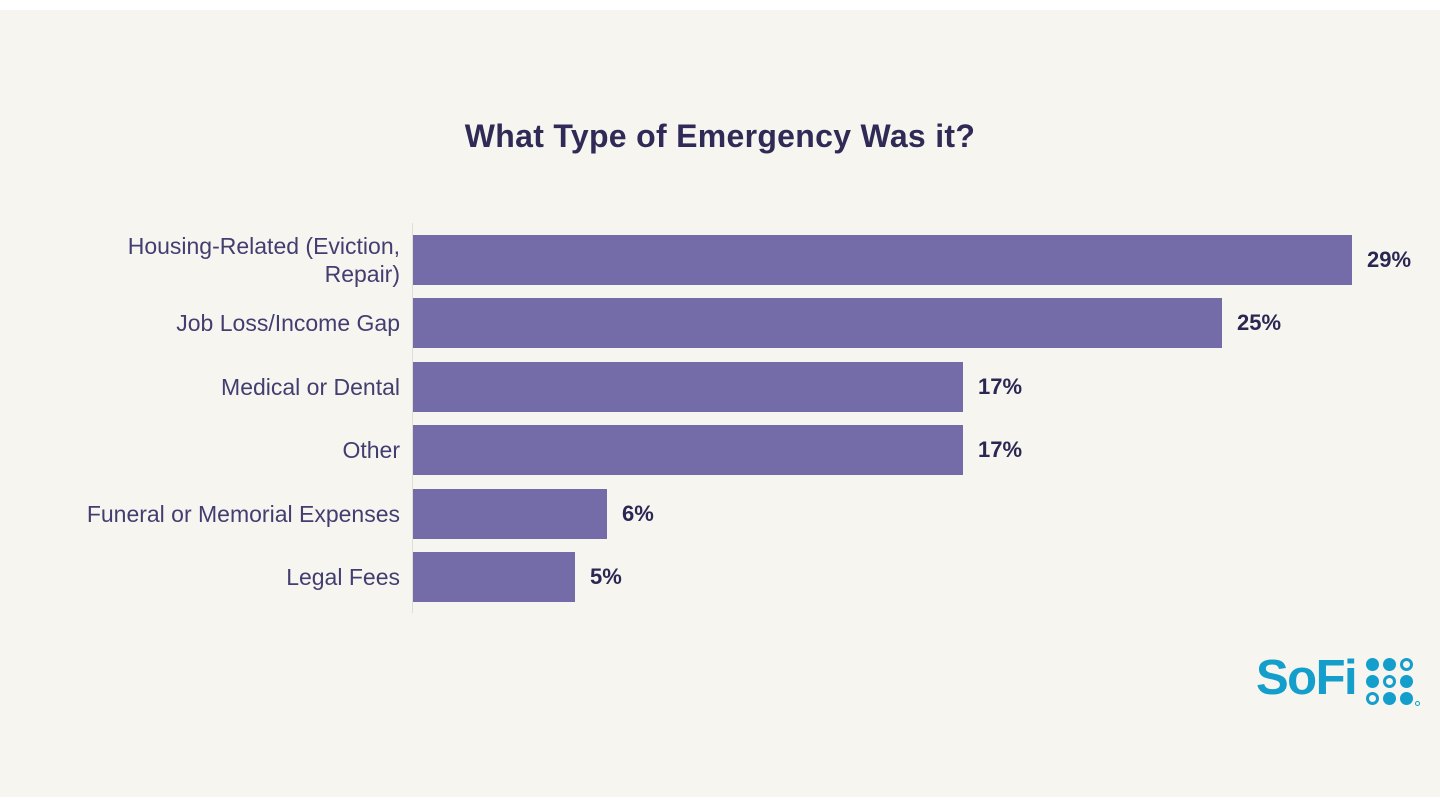 This screenshot has width=1440, height=806. I want to click on value-label: 25%, so click(1259, 323).